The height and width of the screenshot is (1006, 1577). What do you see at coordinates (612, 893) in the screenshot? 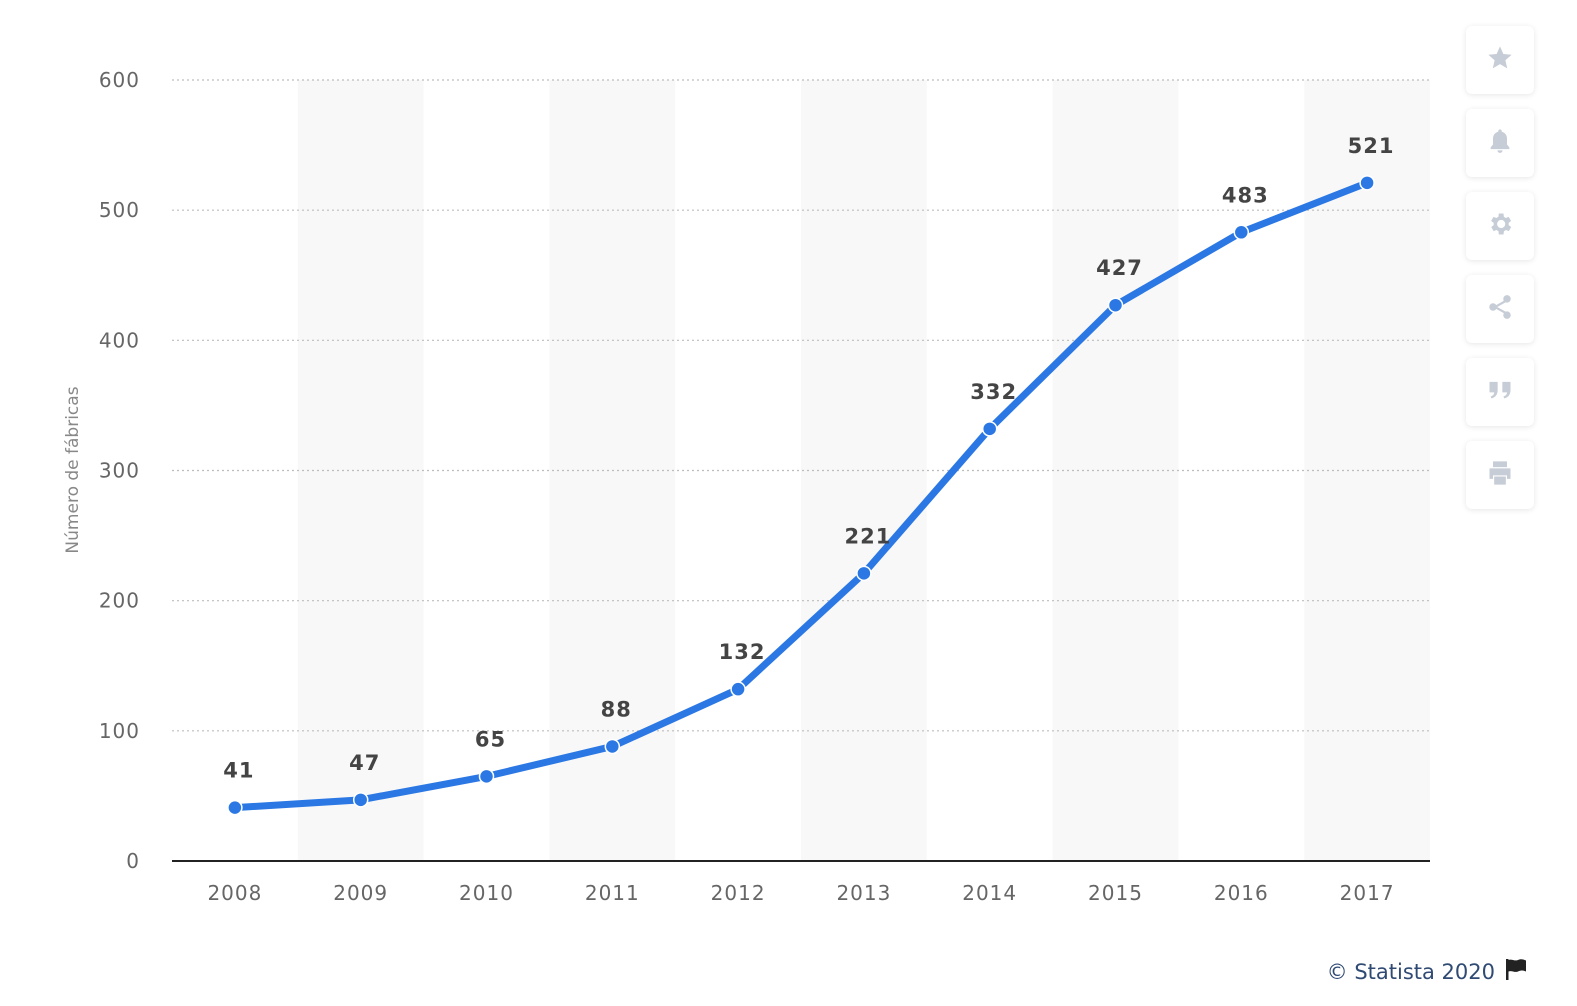
I see `x-tick-label: 2011` at bounding box center [612, 893].